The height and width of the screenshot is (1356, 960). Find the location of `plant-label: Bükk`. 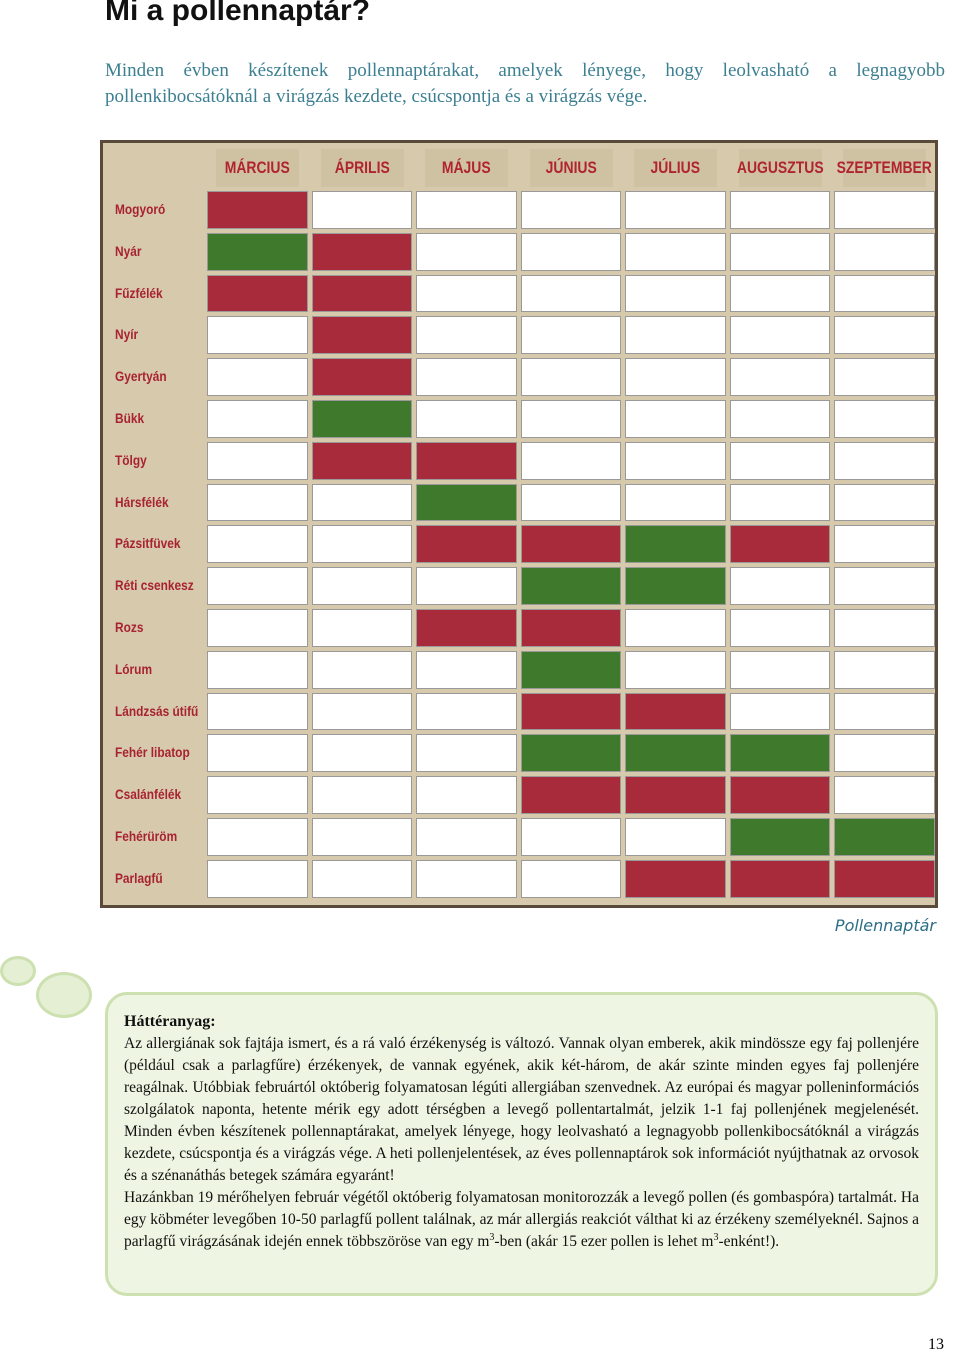

plant-label: Bükk is located at coordinates (130, 418).